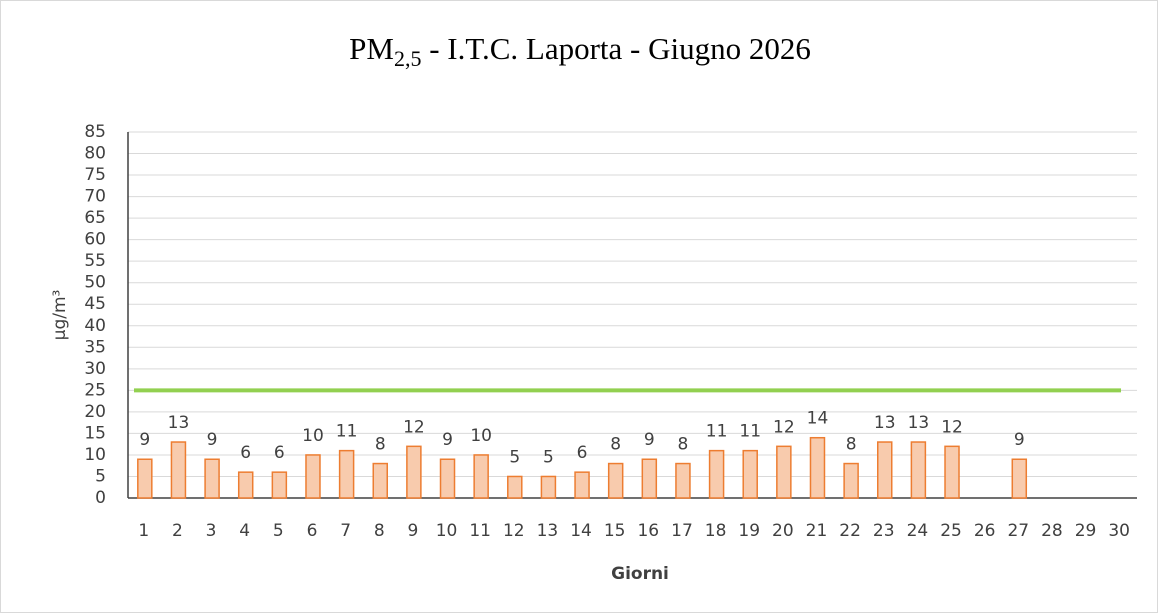 The image size is (1158, 613). Describe the element at coordinates (379, 531) in the screenshot. I see `x-tick-label: 8` at that location.